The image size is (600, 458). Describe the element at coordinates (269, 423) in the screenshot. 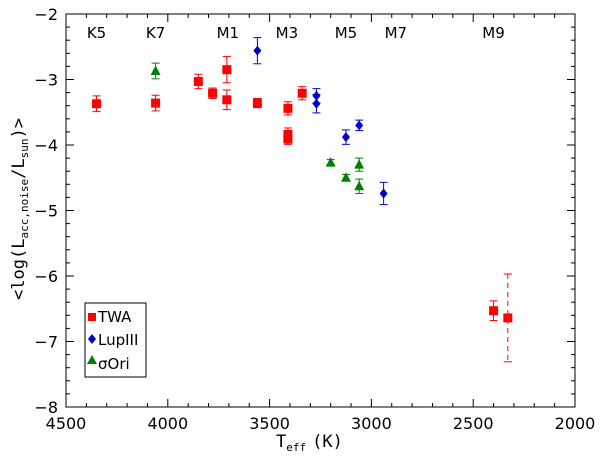

I see `x-tick-label: 3500` at that location.